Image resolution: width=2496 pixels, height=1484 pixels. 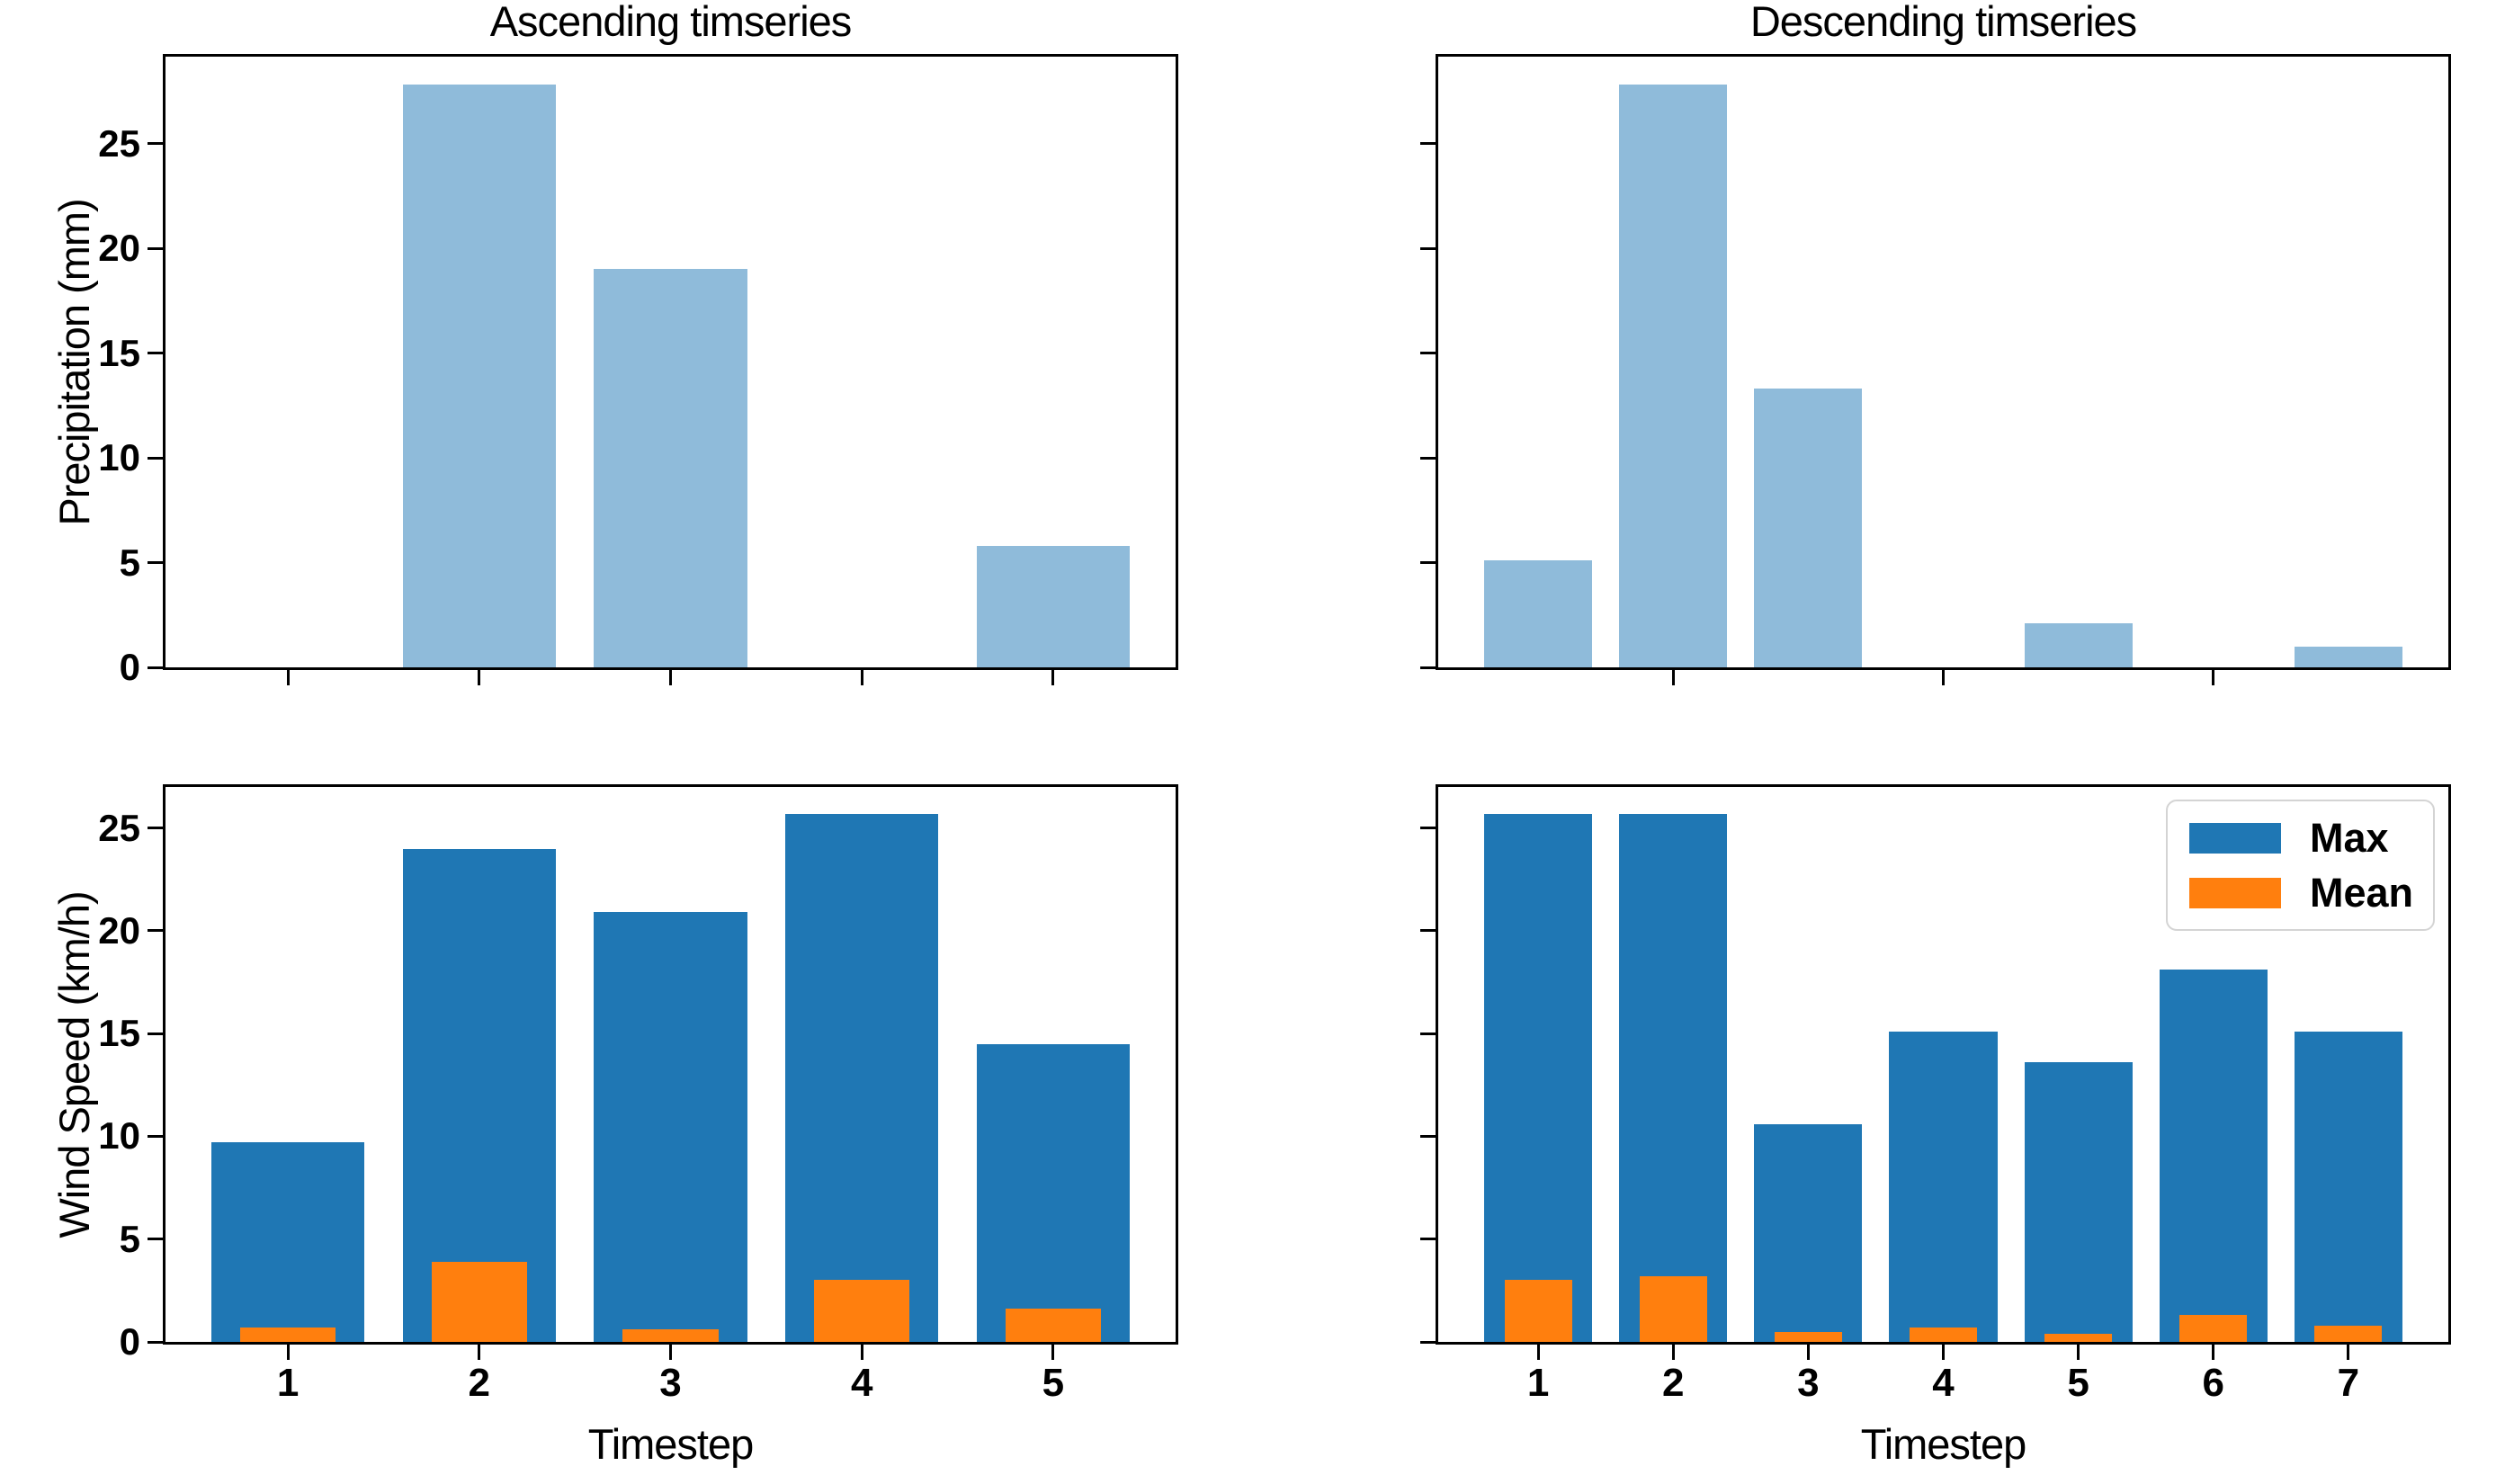 What do you see at coordinates (2213, 1383) in the screenshot?
I see `x-tick-label: 6` at bounding box center [2213, 1383].